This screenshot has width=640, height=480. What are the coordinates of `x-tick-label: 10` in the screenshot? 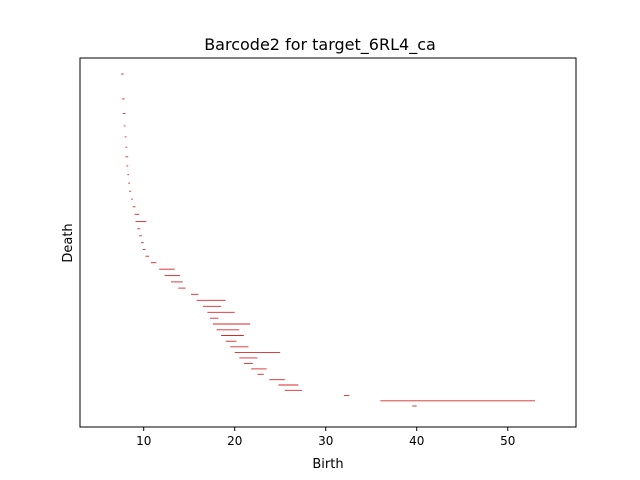 It's located at (143, 441).